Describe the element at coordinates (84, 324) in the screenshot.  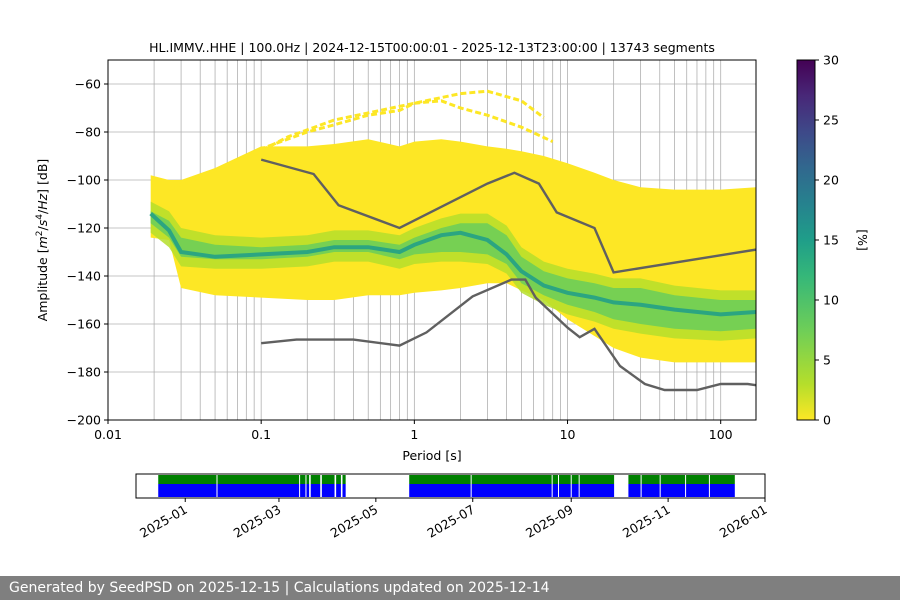
I see `y-tick-label: −160` at that location.